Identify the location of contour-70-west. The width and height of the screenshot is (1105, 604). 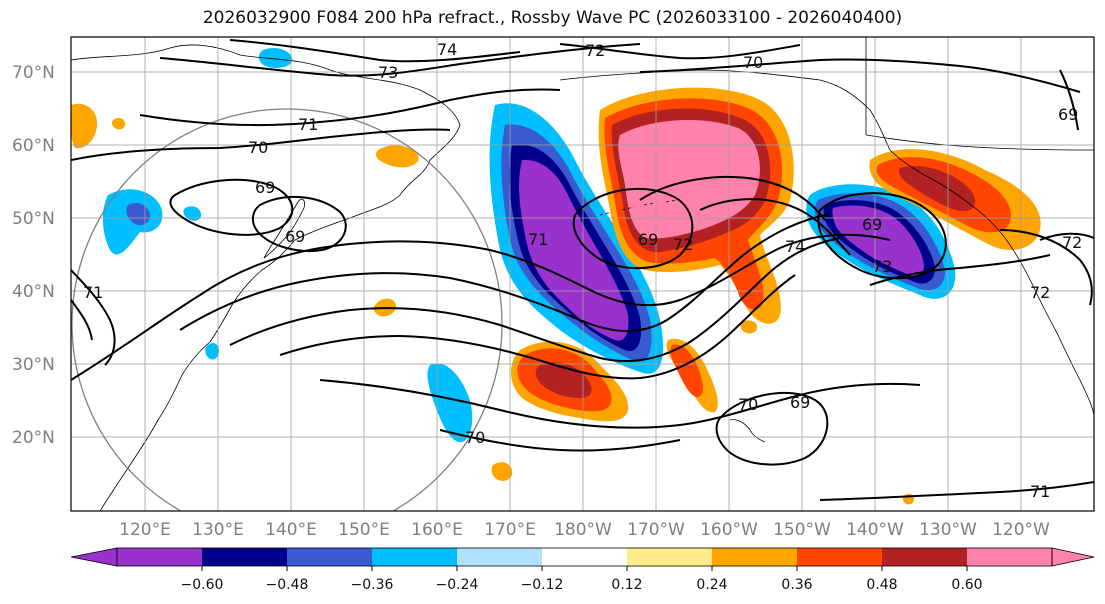
(261, 144).